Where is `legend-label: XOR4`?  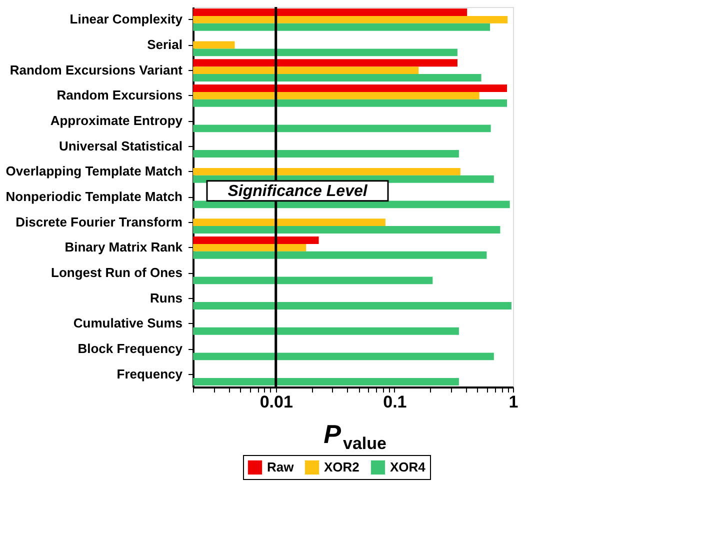 legend-label: XOR4 is located at coordinates (408, 466).